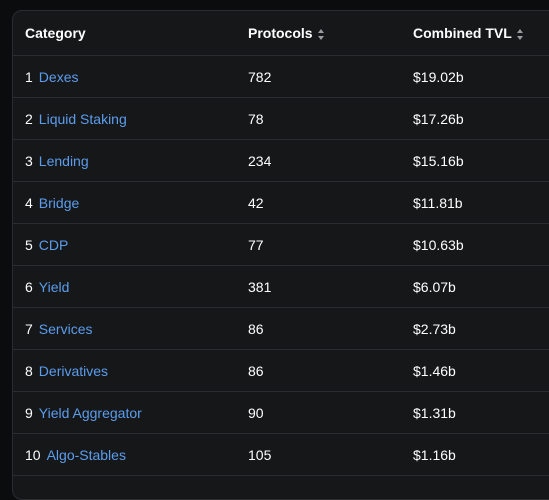 The image size is (549, 500). What do you see at coordinates (29, 412) in the screenshot?
I see `rank-number: 9` at bounding box center [29, 412].